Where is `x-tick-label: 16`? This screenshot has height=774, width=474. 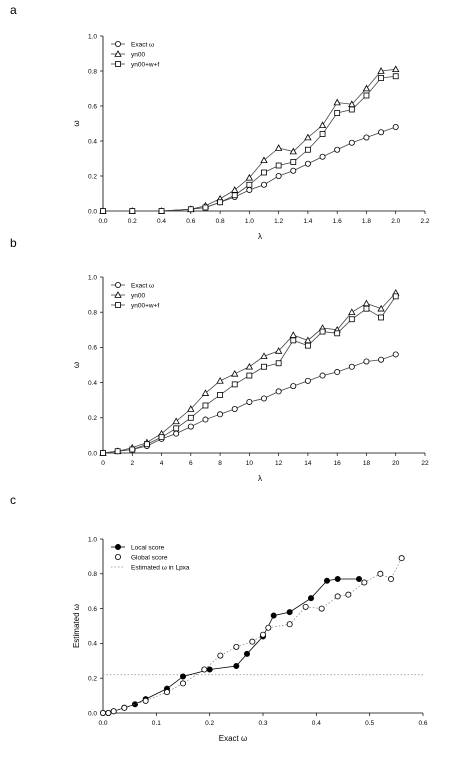 x-tick-label: 16 is located at coordinates (338, 463).